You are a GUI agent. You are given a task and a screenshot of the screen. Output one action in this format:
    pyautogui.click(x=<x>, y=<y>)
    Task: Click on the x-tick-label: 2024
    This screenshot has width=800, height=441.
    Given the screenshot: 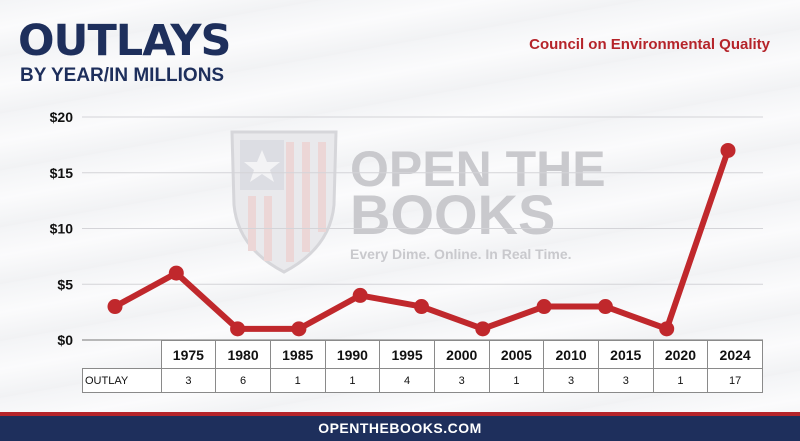 What is the action you would take?
    pyautogui.click(x=735, y=354)
    